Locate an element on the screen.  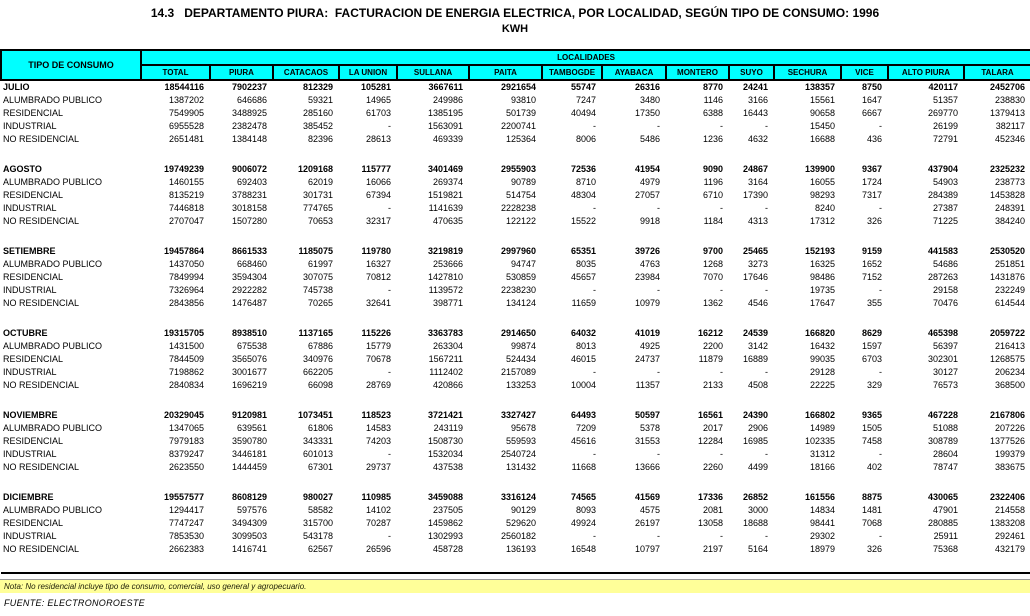
value-cell: 19735 is located at coordinates (822, 290).